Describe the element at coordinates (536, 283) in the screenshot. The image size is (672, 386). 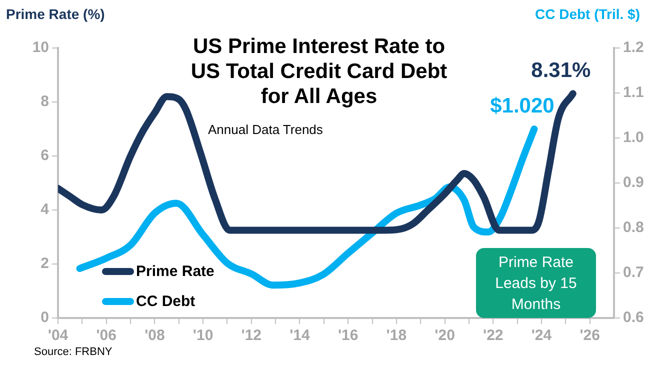
I see `annotation: Prime Rate Leads by 15 Months` at that location.